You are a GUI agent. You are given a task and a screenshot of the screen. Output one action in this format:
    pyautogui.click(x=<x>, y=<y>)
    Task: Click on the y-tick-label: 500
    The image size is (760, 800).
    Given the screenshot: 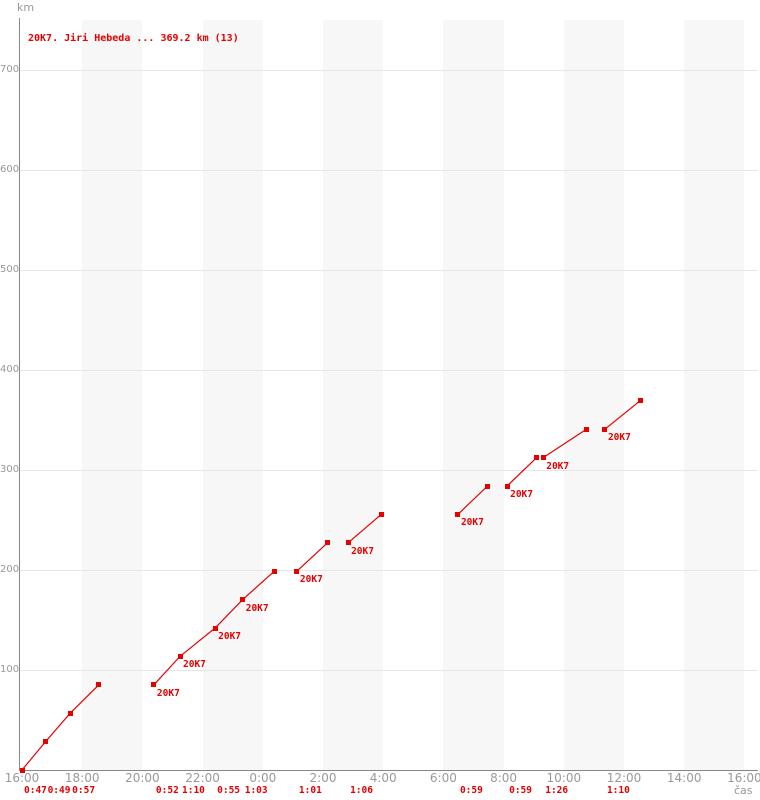 What is the action you would take?
    pyautogui.click(x=10, y=269)
    